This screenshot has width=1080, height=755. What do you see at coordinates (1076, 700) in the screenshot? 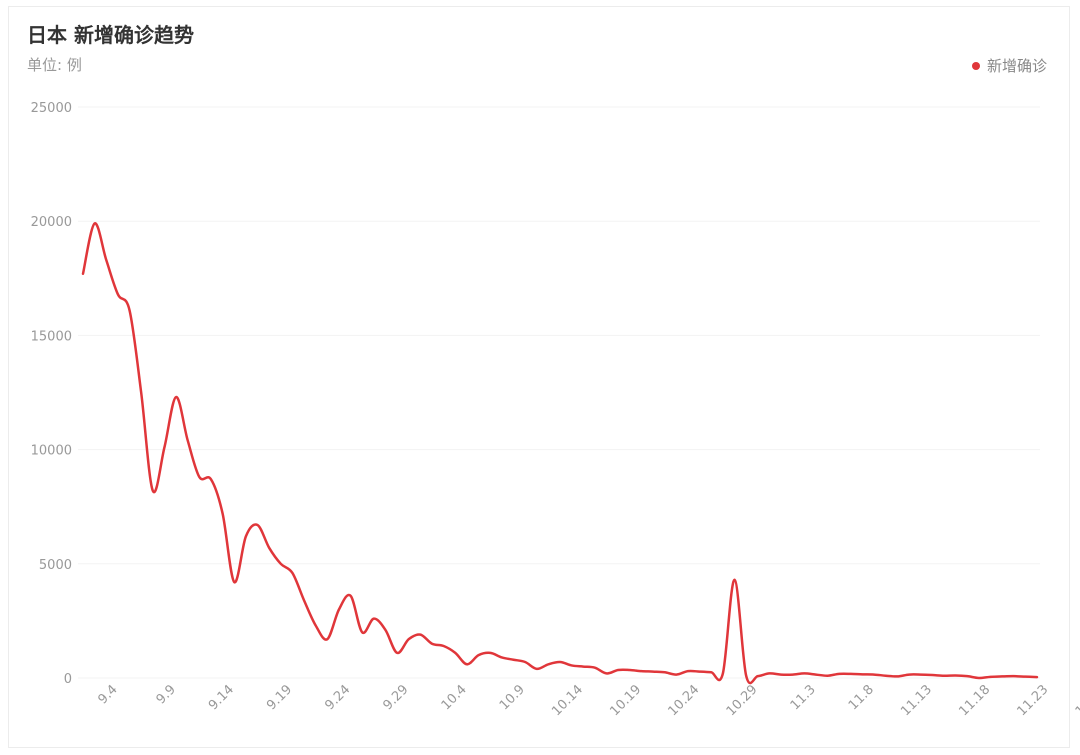
I see `x-tick-label: 11.28` at bounding box center [1076, 700].